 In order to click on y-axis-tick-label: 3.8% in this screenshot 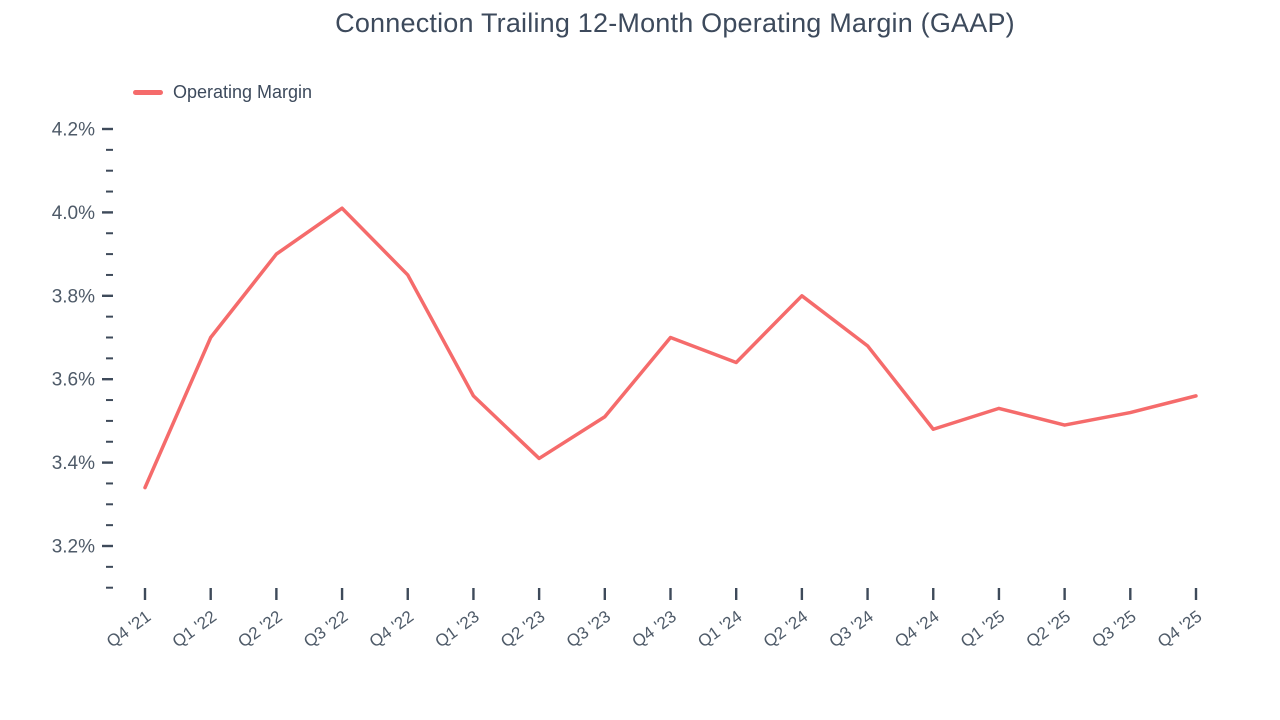, I will do `click(73, 296)`.